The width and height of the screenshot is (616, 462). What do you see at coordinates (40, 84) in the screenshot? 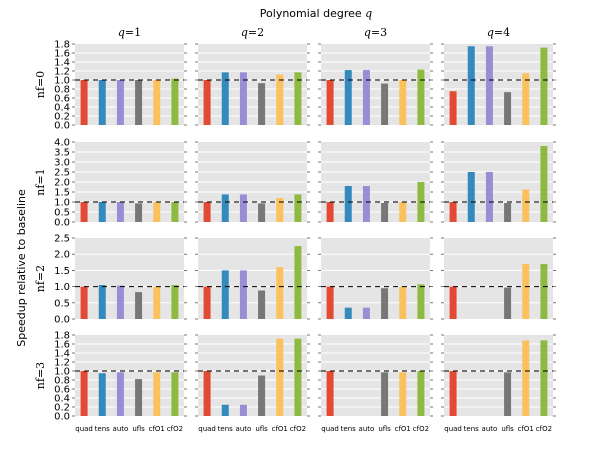
I see `row-label-nf0: nf=0` at bounding box center [40, 84].